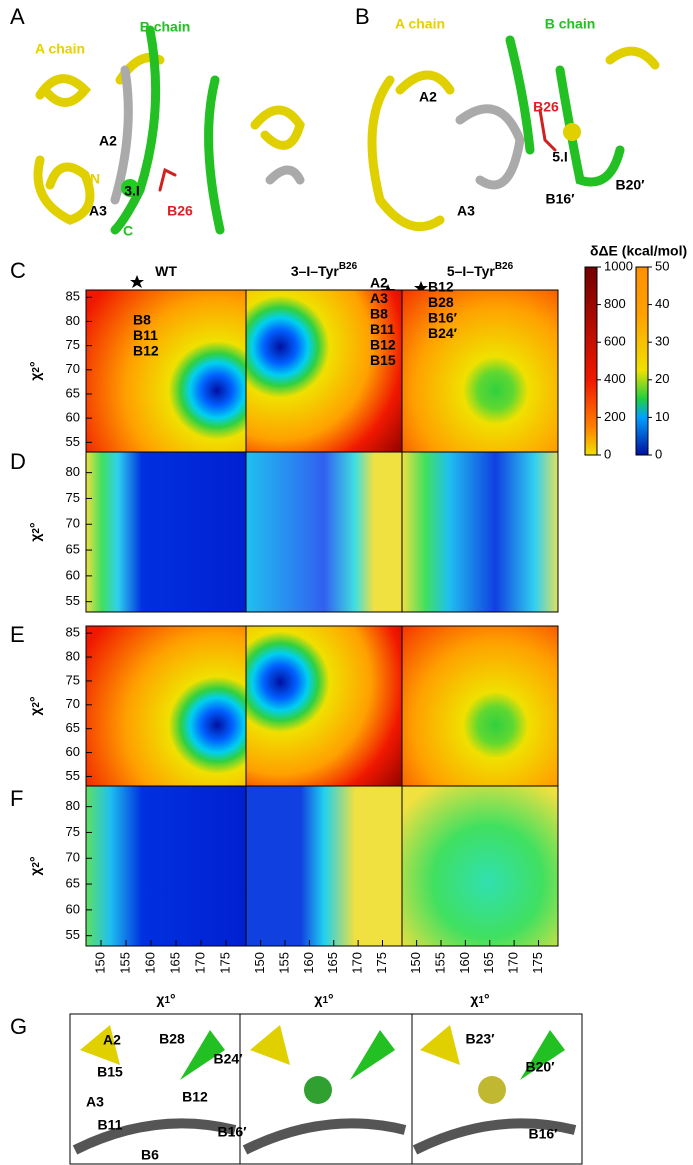  I want to click on colorbar-tick-label: 20, so click(662, 378).